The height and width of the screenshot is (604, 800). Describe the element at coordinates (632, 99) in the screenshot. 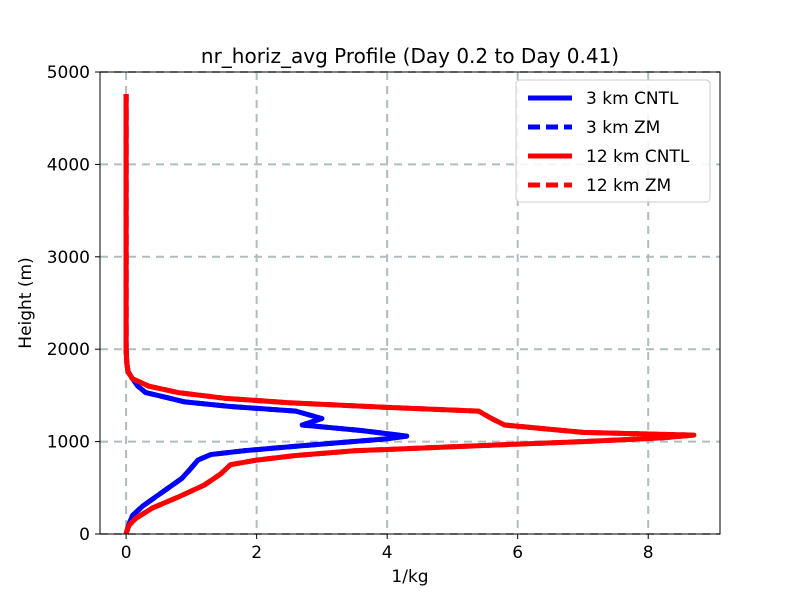

I see `legend-label: 3 km CNTL` at that location.